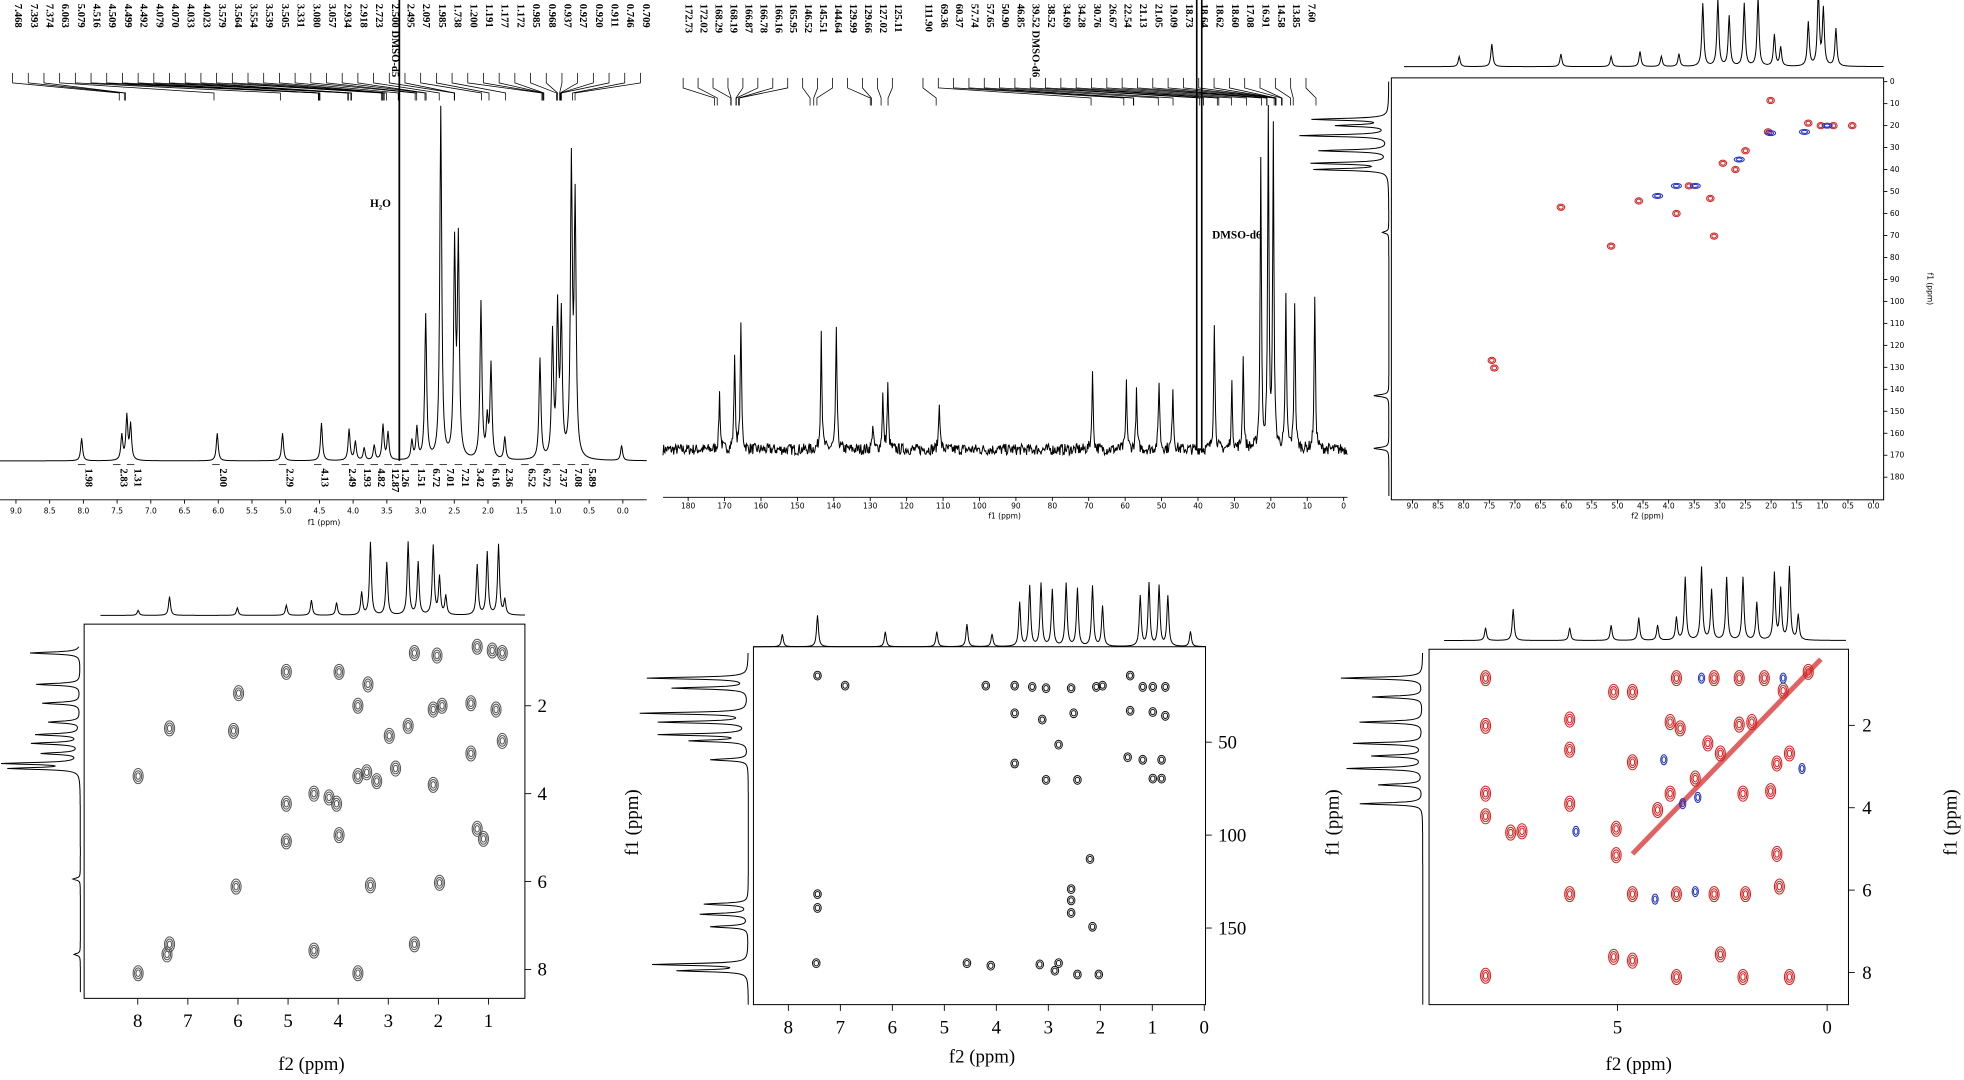 Image resolution: width=1964 pixels, height=1080 pixels. What do you see at coordinates (269, 16) in the screenshot?
I see `peak-label: 3.539` at bounding box center [269, 16].